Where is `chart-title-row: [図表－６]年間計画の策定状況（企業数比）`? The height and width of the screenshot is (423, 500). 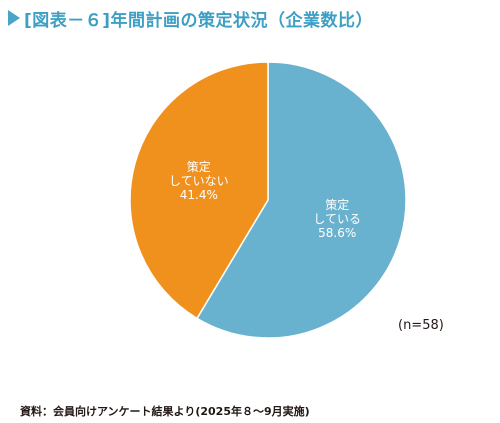 chart-title-row: [図表－６]年間計画の策定状況（企業数比） is located at coordinates (190, 18).